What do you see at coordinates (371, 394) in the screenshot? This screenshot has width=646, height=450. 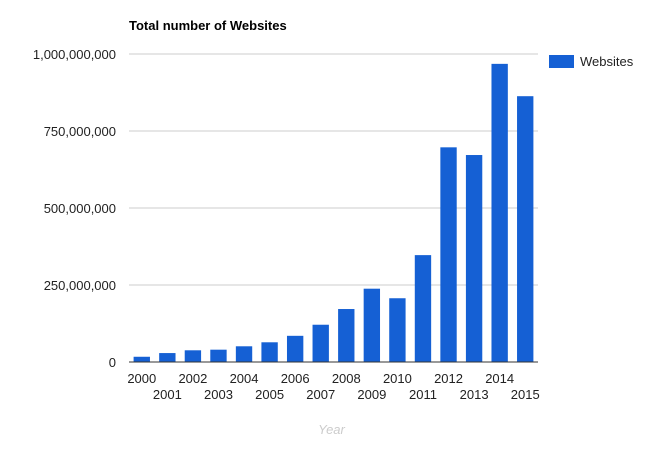 I see `x-tick-label: 2009` at bounding box center [371, 394].